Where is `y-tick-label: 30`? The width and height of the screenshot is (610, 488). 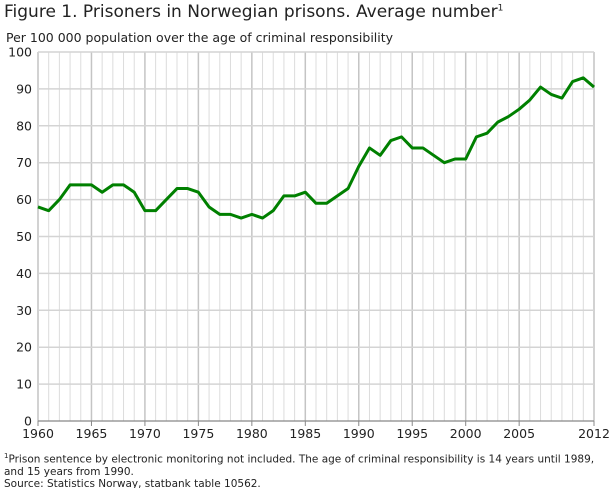 y-tick-label: 30 is located at coordinates (24, 310).